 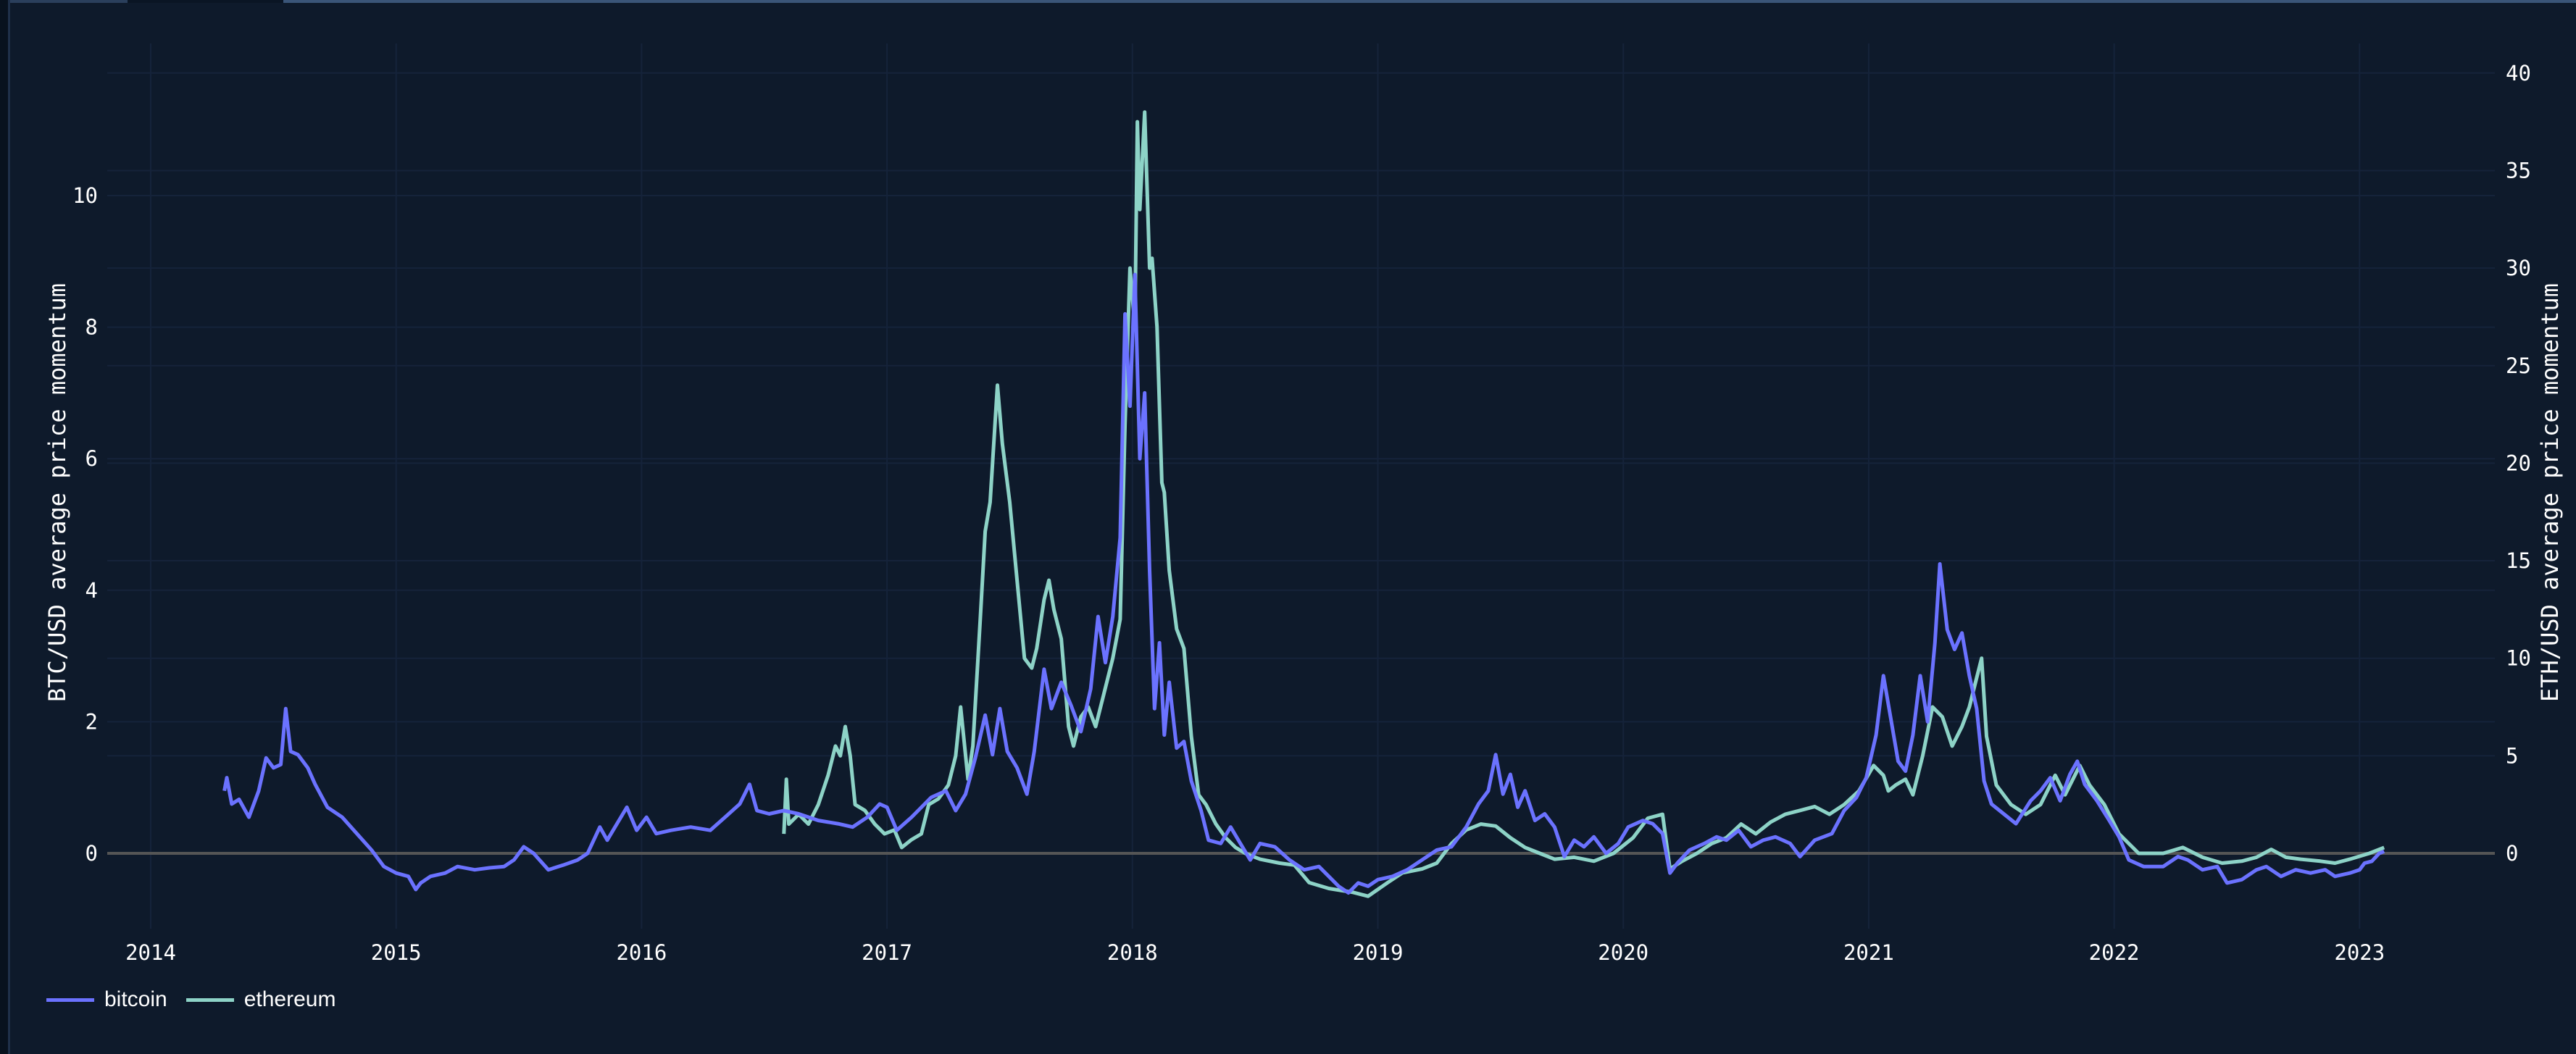 I want to click on ethereum-line-swatch-icon, so click(x=210, y=999).